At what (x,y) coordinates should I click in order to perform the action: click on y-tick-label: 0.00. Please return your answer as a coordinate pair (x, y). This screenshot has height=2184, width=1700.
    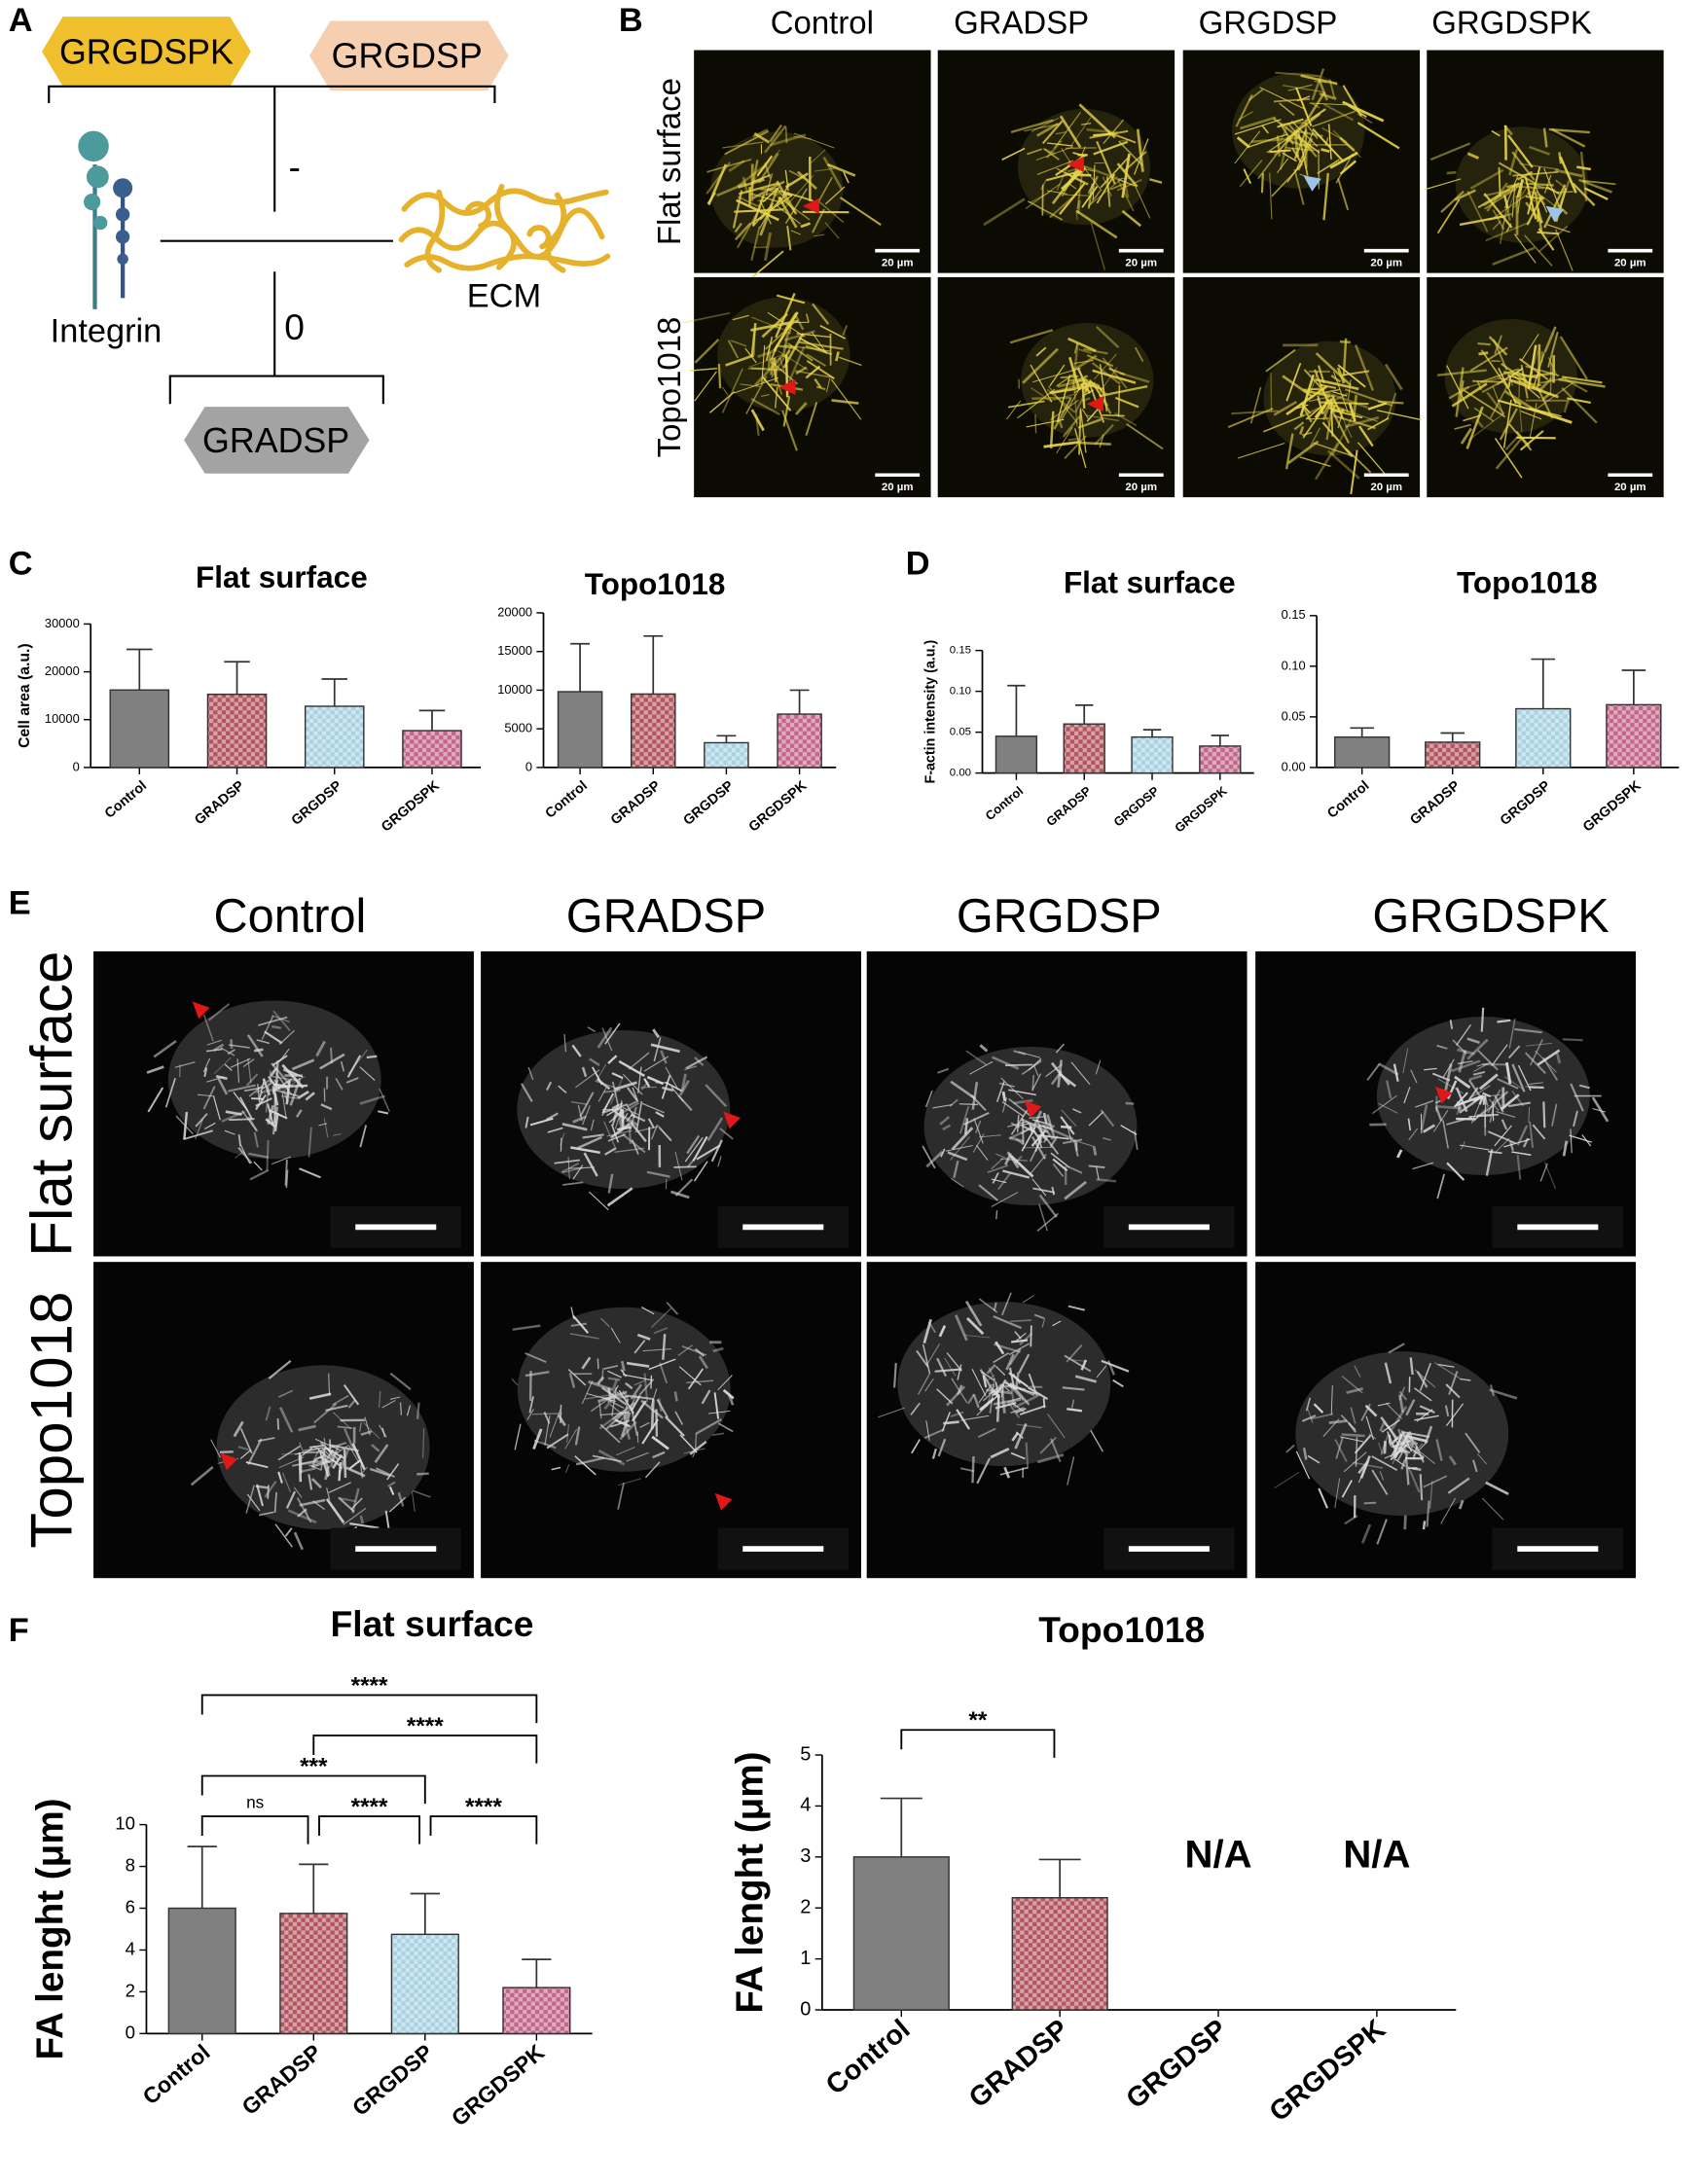
    Looking at the image, I should click on (960, 773).